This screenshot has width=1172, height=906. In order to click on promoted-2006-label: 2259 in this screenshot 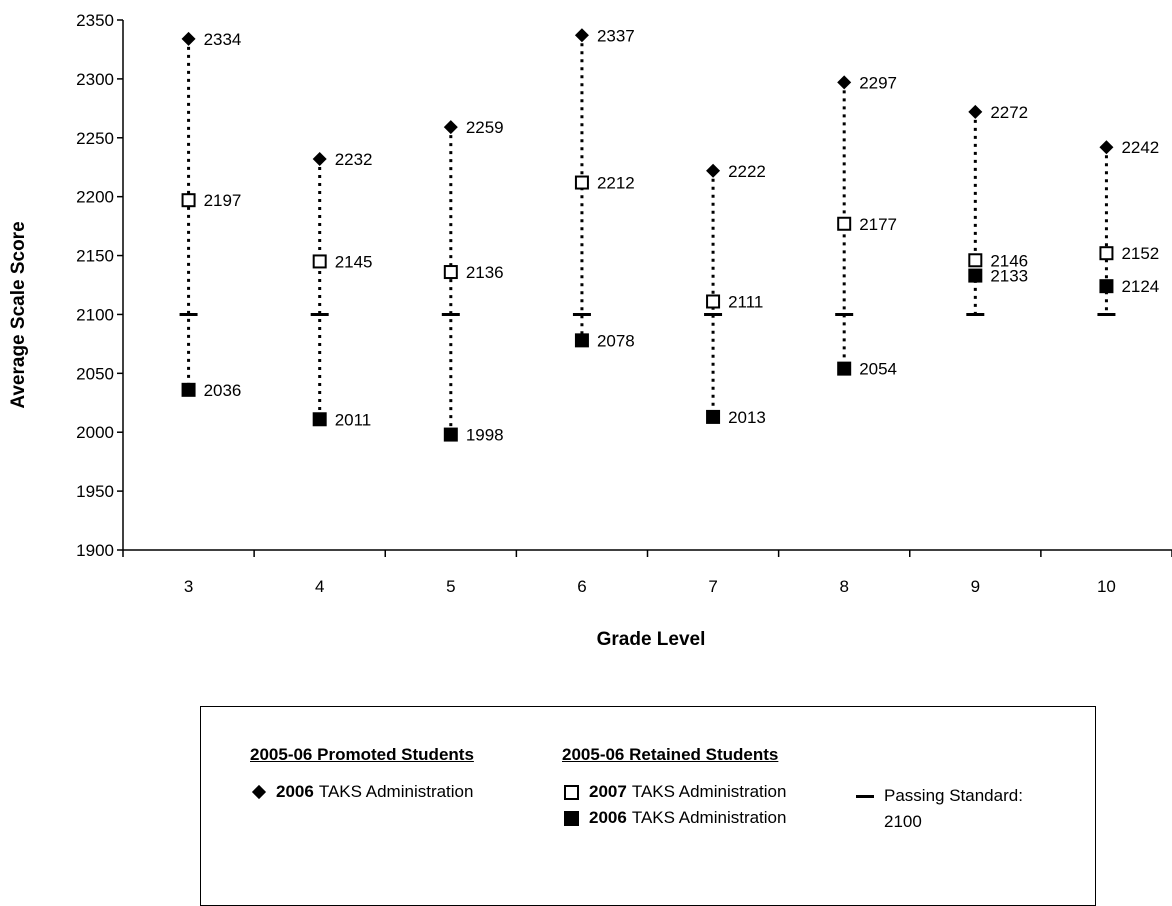, I will do `click(485, 127)`.